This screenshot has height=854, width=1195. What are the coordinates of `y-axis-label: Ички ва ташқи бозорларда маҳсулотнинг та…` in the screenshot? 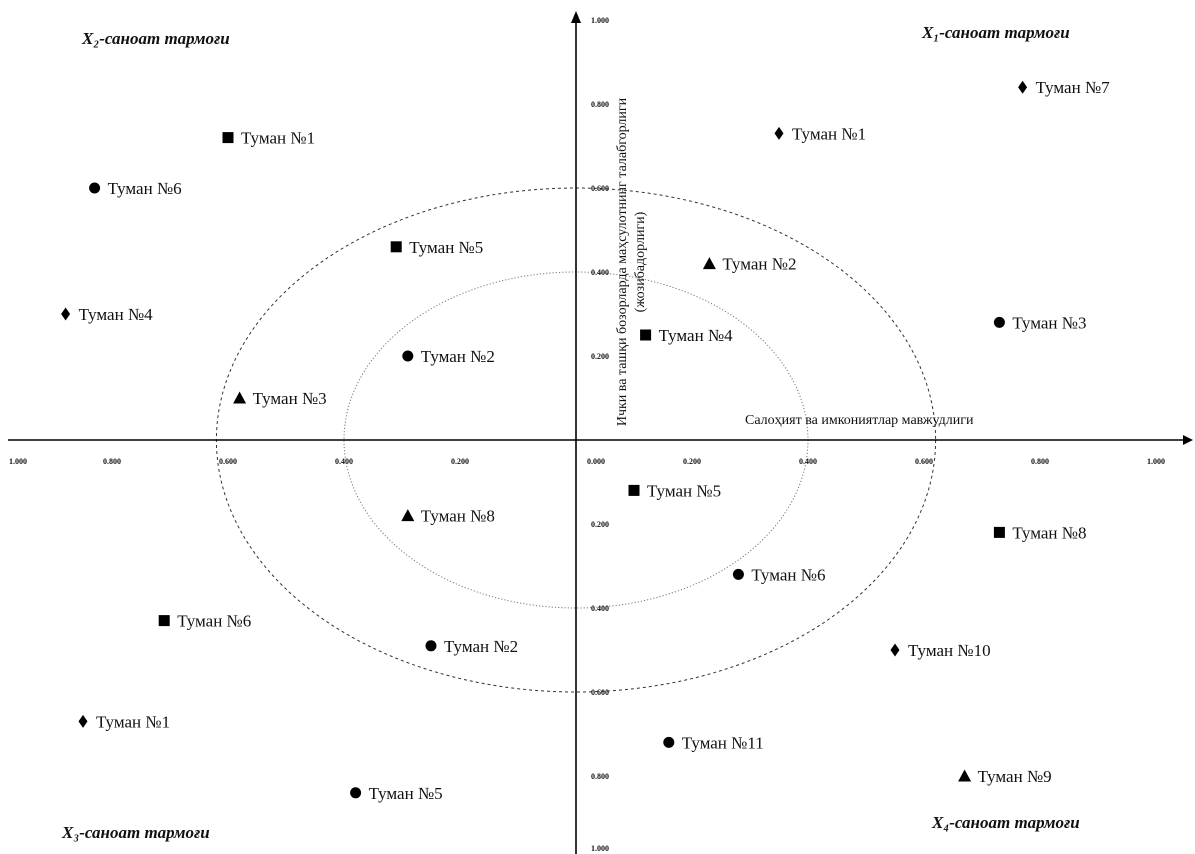 It's located at (631, 261).